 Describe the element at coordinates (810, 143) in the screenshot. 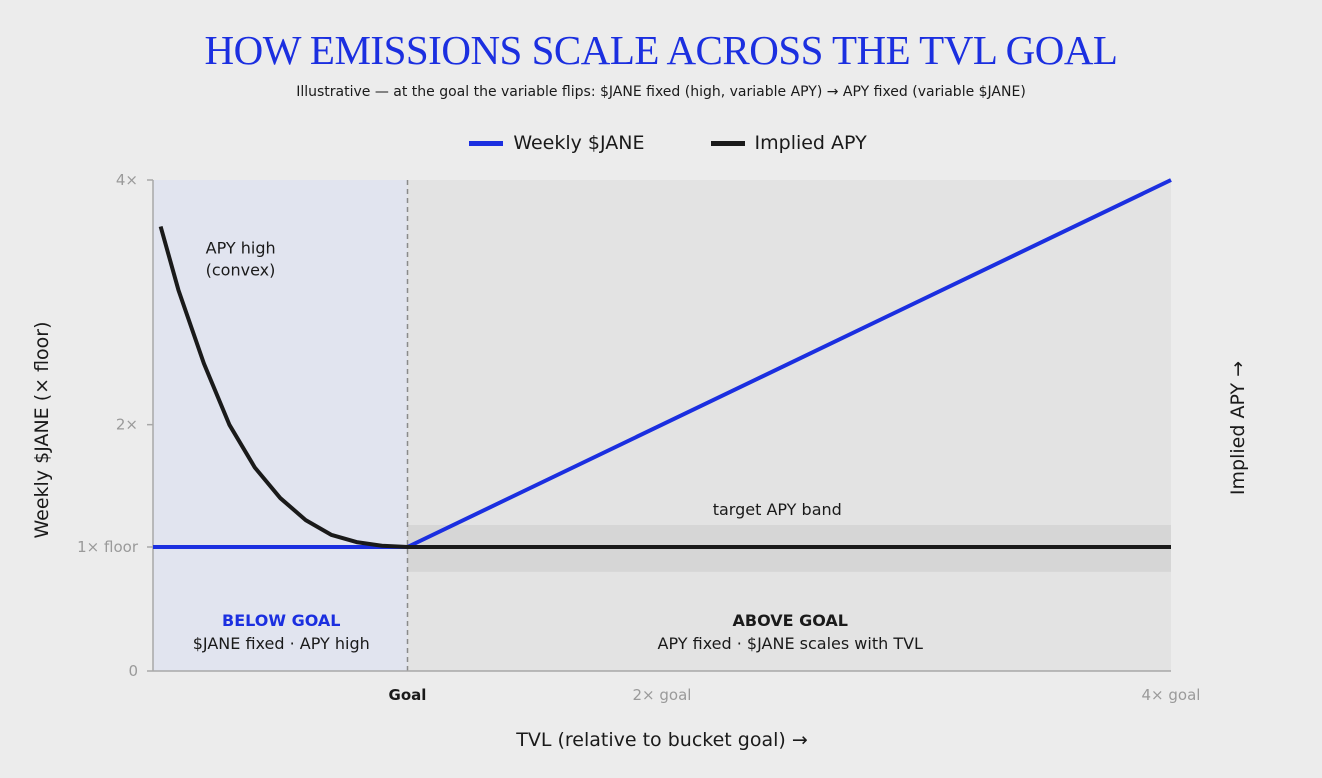

I see `legend-label-implied-apy: Implied APY` at that location.